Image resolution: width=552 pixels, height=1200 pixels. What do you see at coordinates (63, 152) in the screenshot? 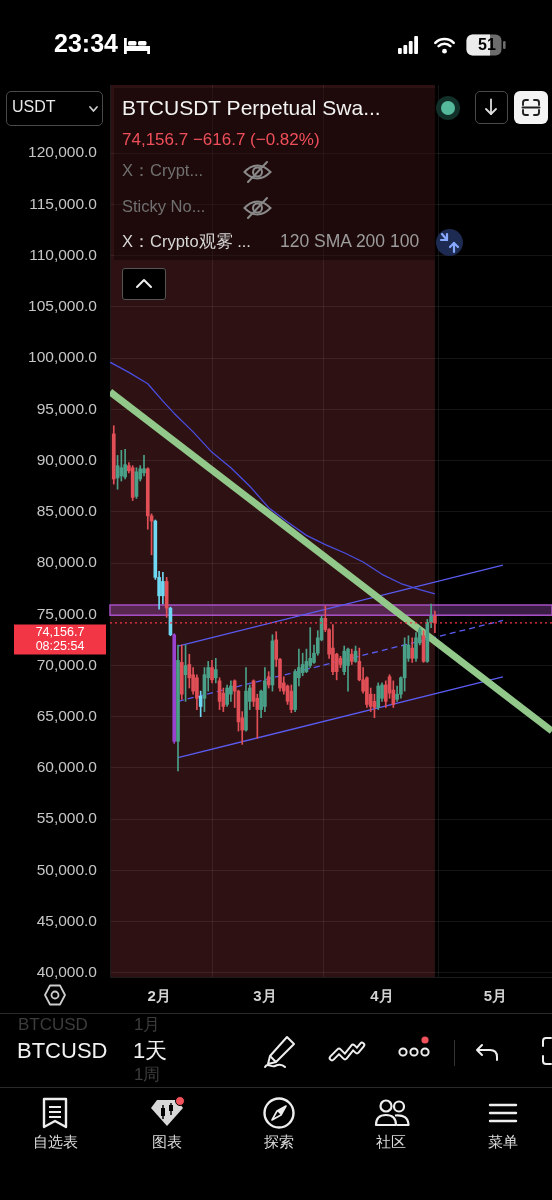
I see `y-tick-label: 120,000.0` at bounding box center [63, 152].